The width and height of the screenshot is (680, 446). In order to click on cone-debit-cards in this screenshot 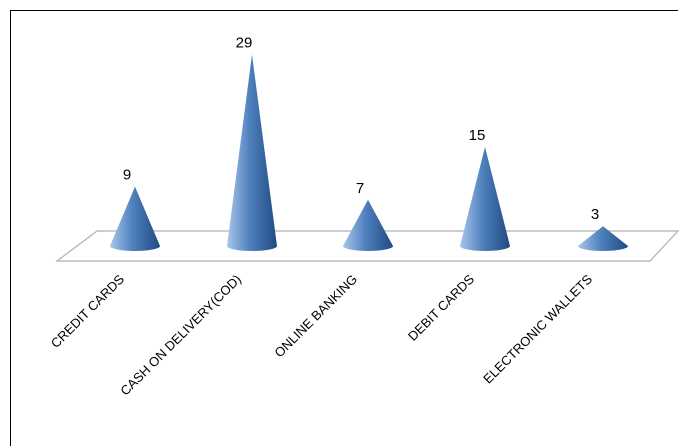, I will do `click(485, 199)`.